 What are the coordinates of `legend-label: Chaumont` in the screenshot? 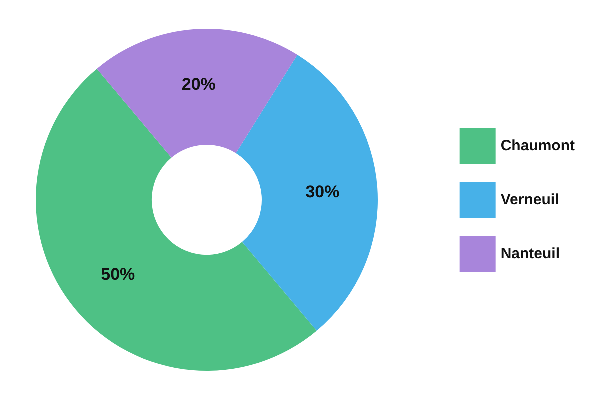 It's located at (538, 146).